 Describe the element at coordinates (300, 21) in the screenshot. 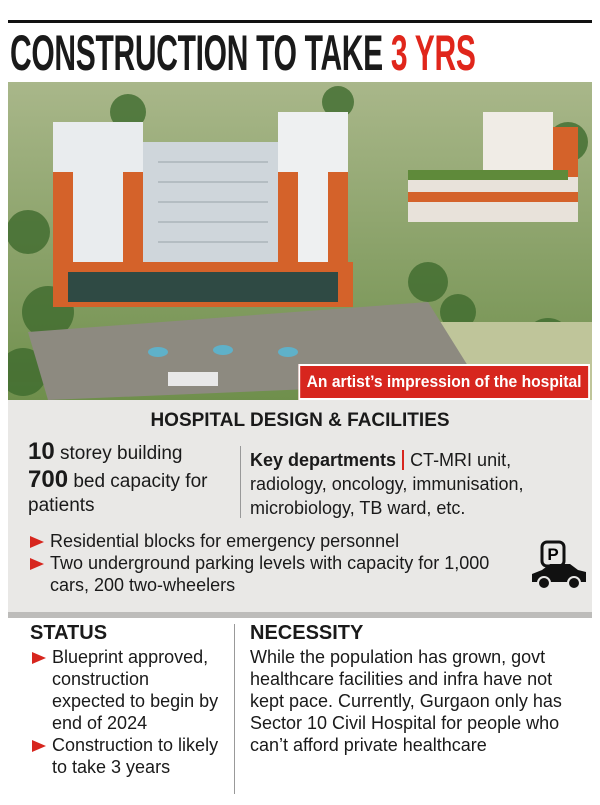

I see `top-rule` at that location.